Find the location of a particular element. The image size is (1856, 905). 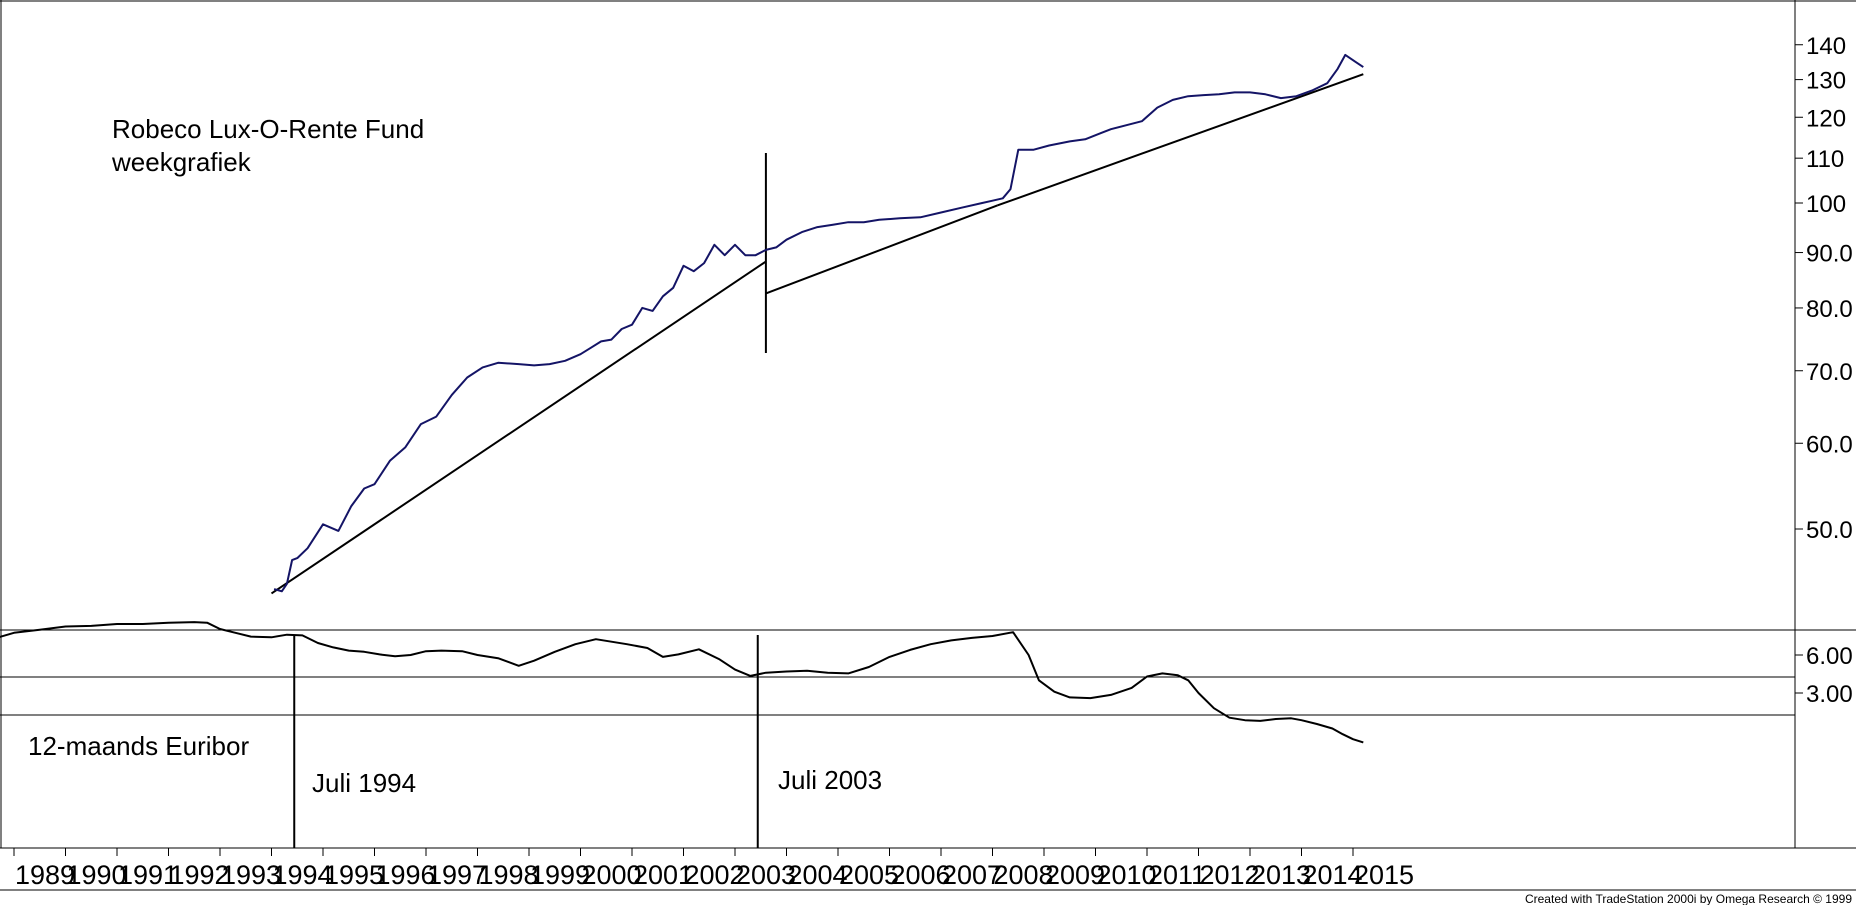

x-tick-label: 1992 is located at coordinates (200, 875).